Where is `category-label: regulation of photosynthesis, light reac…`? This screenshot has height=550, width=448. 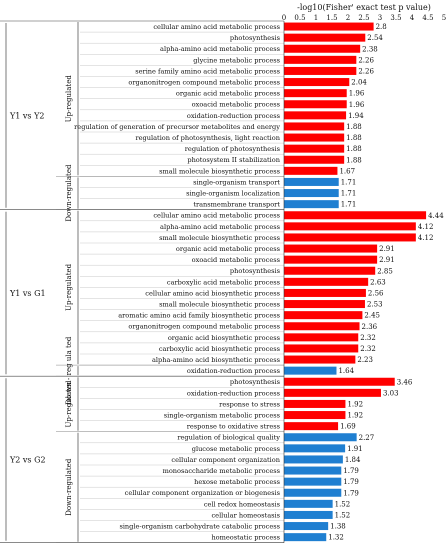
category-label: regulation of photosynthesis, light reac… is located at coordinates (207, 138).